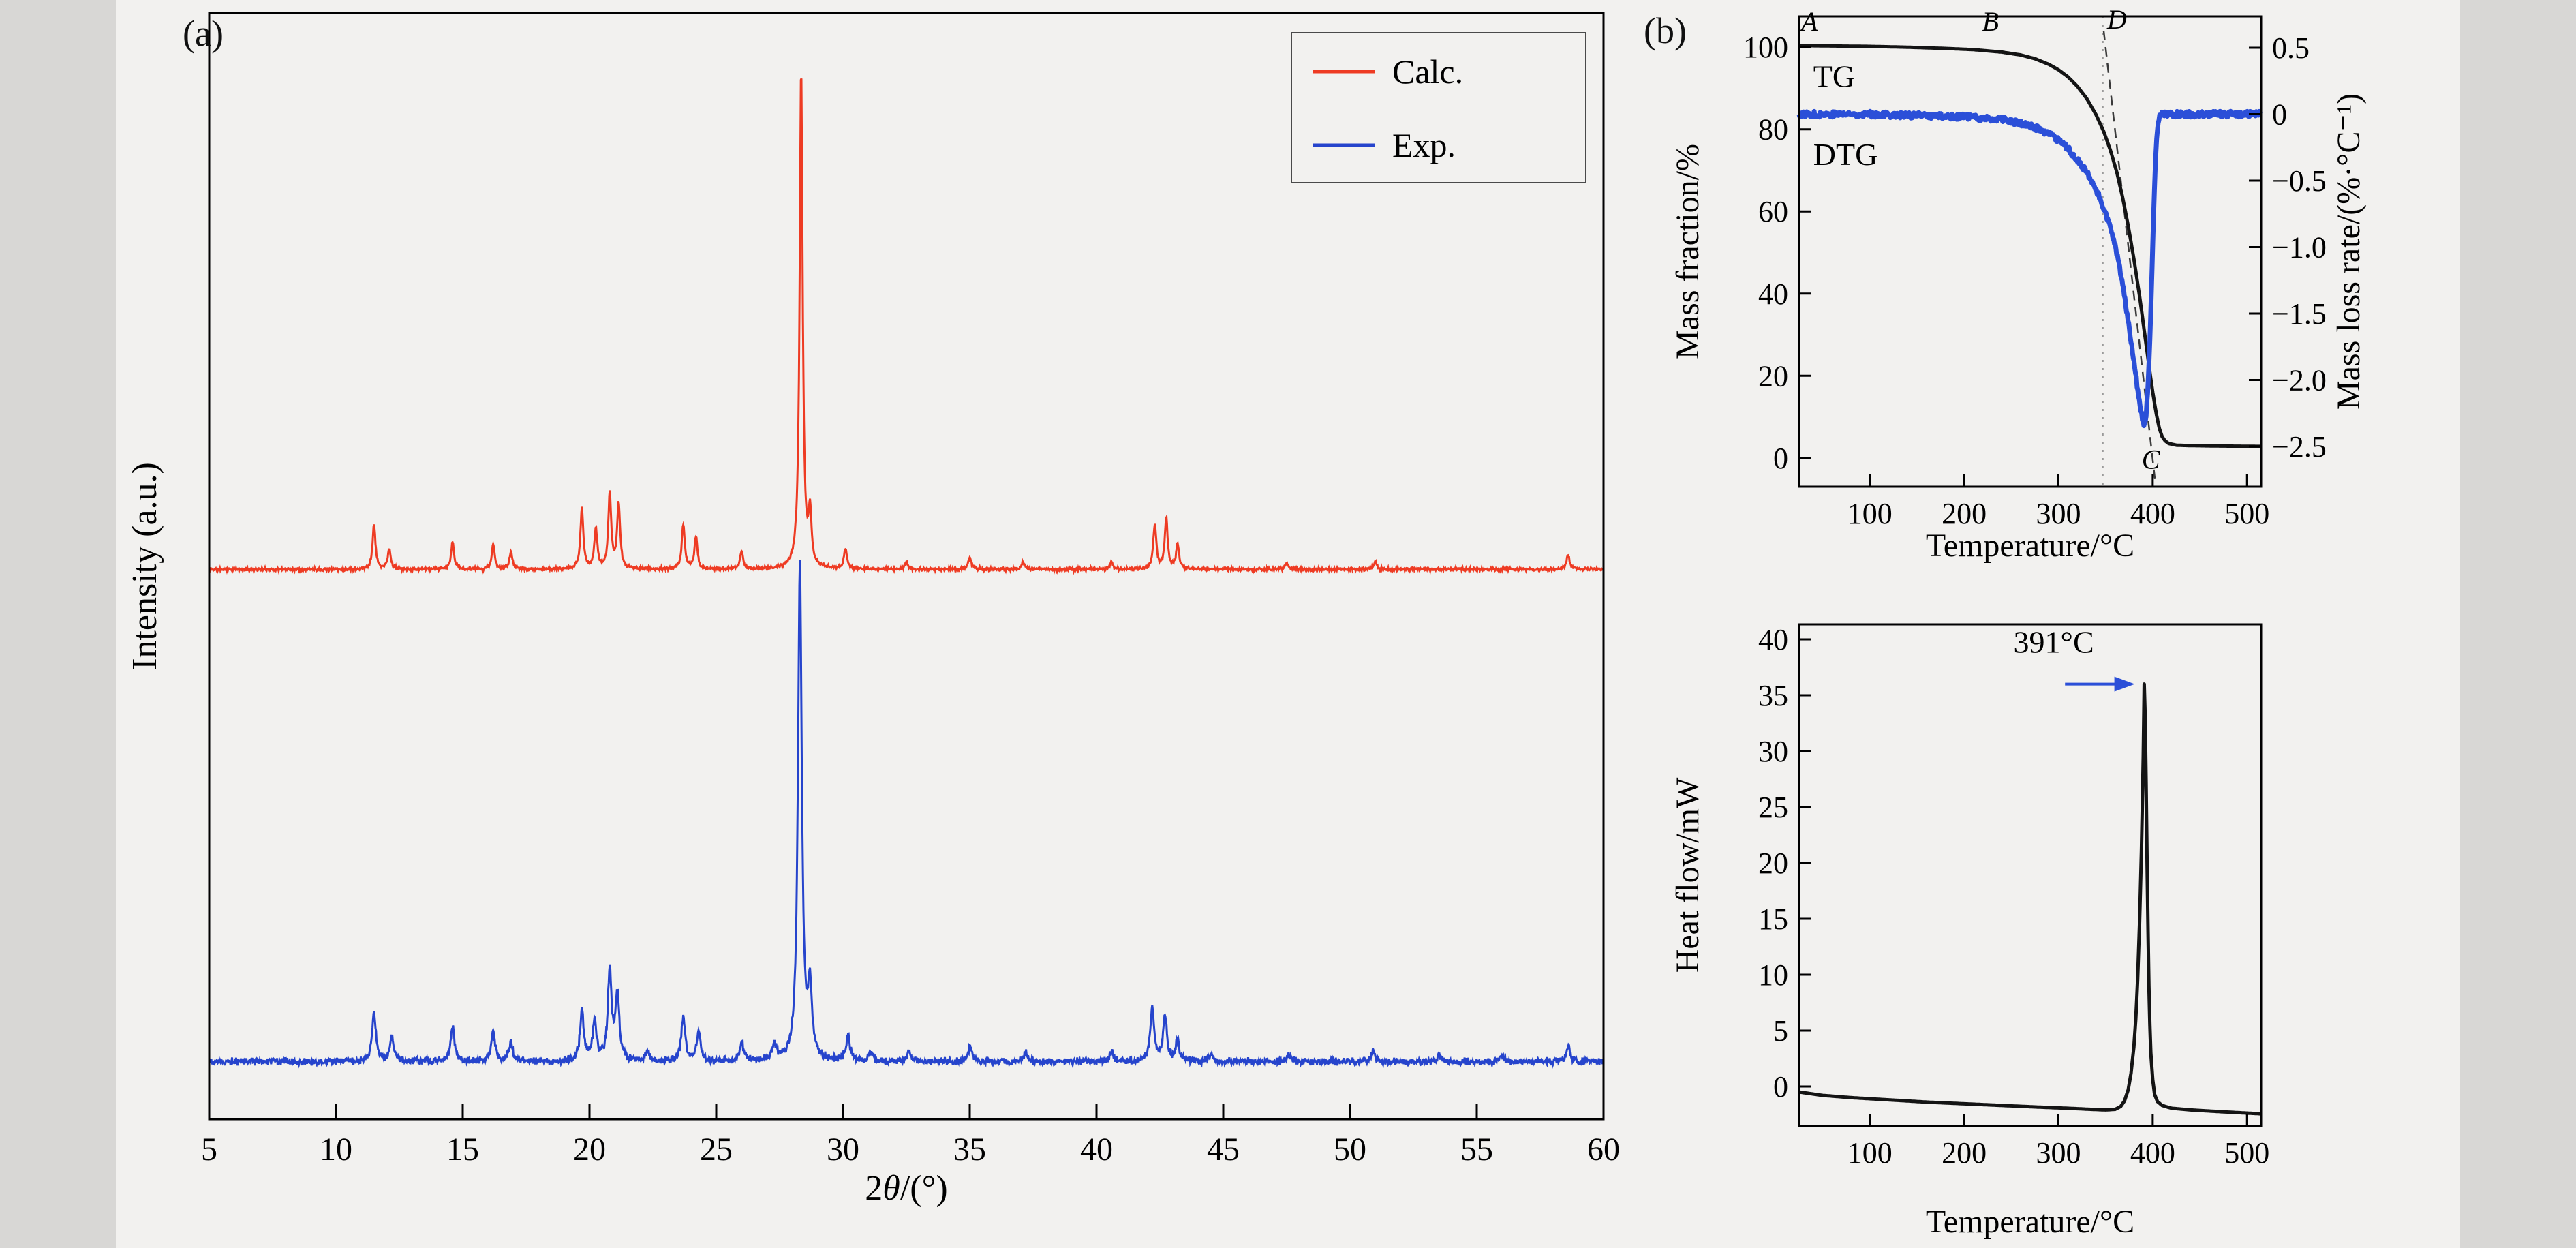 The width and height of the screenshot is (2576, 1248). What do you see at coordinates (2299, 446) in the screenshot?
I see `y-tick-label-right: −2.5` at bounding box center [2299, 446].